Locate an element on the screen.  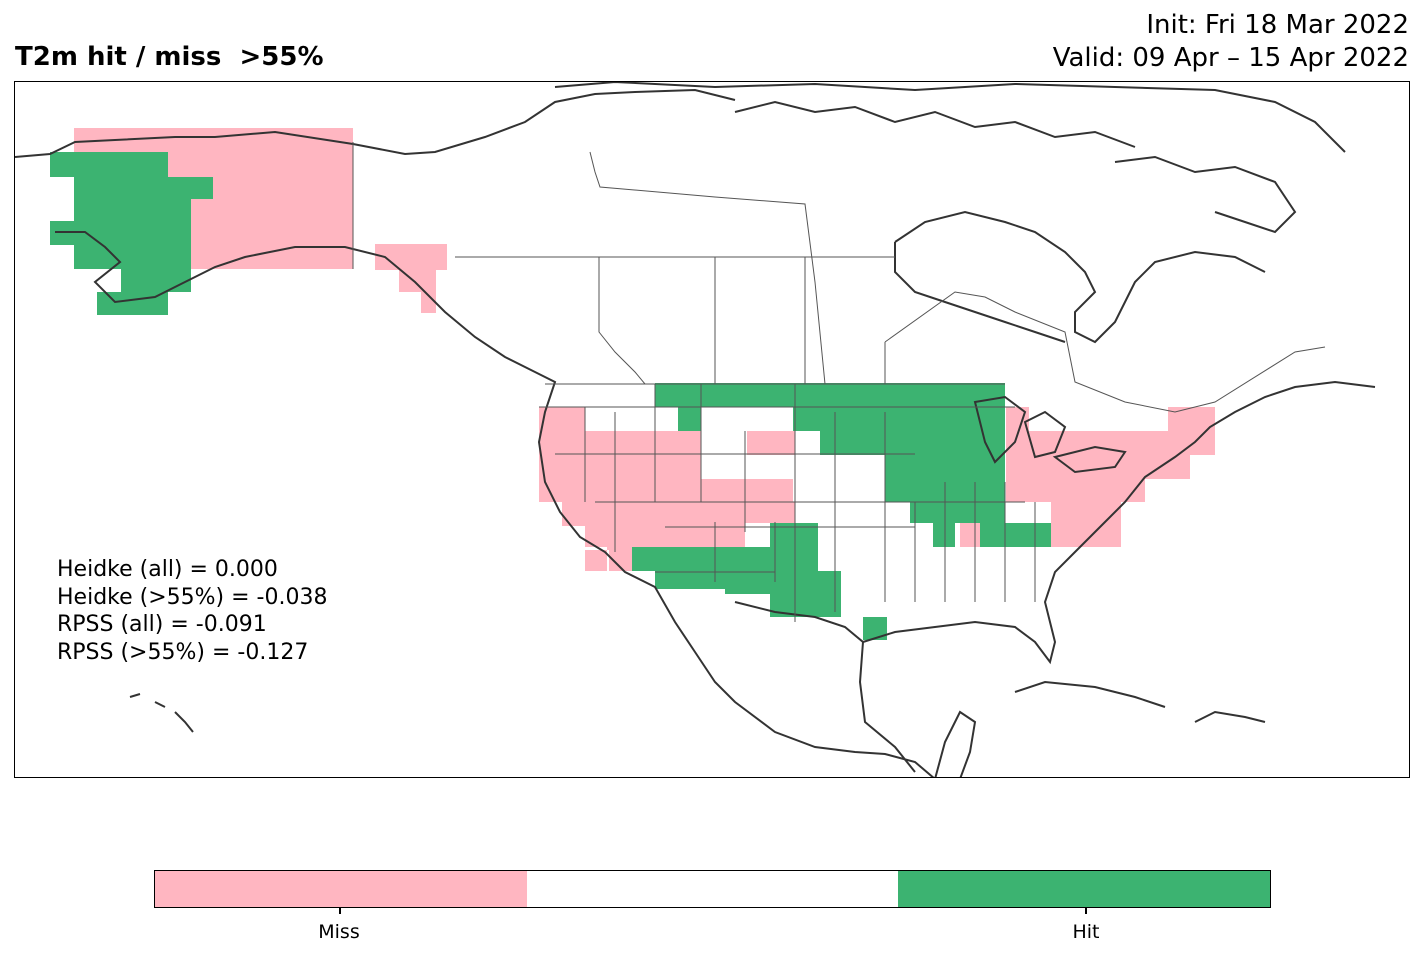
colorbar-label-hit: Hit is located at coordinates (1086, 932).